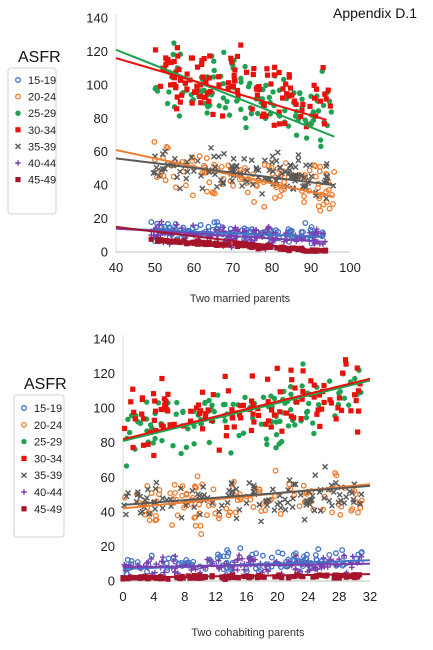 This screenshot has height=650, width=433. Describe the element at coordinates (42, 81) in the screenshot. I see `legend-label: 15-19` at that location.